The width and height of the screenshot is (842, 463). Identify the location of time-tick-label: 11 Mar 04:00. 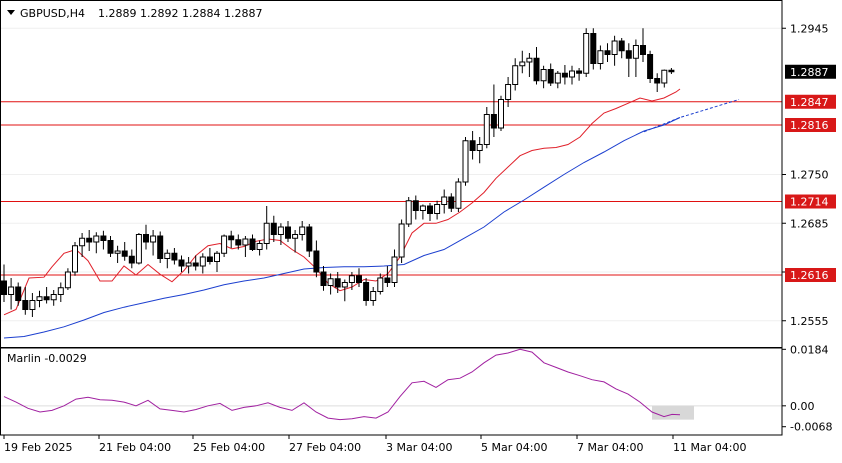
(709, 447).